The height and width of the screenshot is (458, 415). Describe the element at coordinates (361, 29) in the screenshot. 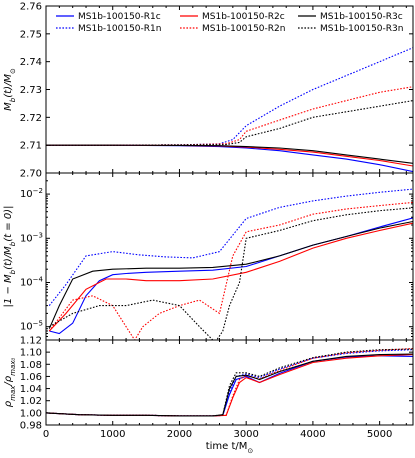

I see `legend-label: MS1b-100150-R3n` at that location.